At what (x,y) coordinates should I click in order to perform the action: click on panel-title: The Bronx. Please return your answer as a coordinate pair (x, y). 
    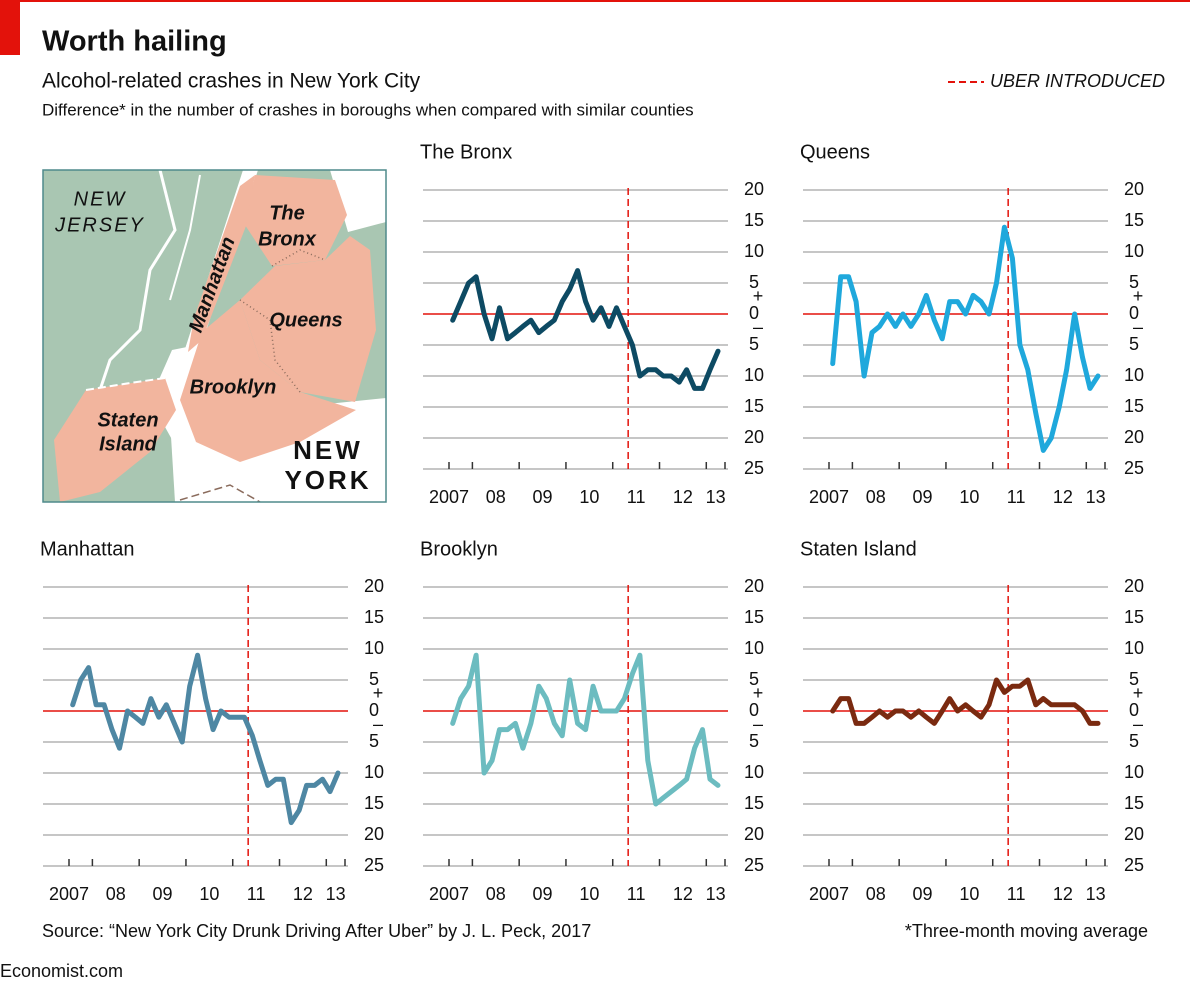
    Looking at the image, I should click on (466, 152).